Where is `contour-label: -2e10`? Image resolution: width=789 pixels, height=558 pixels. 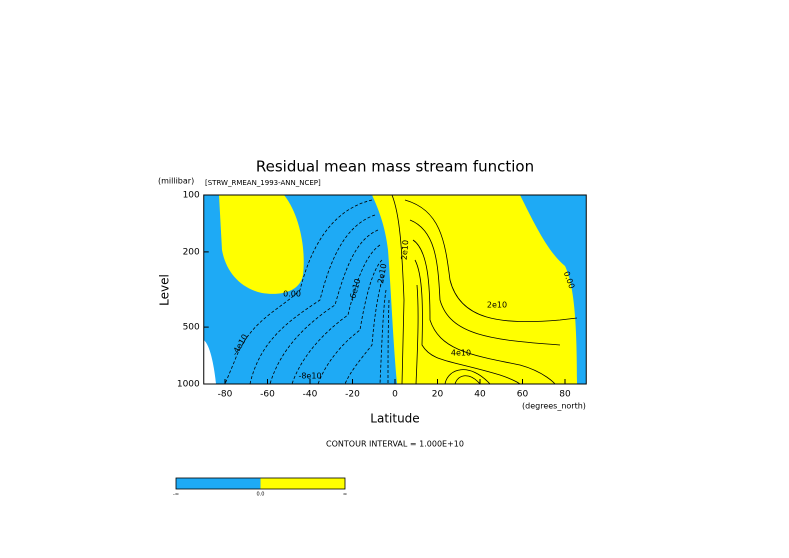
contour-label: -2e10 is located at coordinates (382, 275).